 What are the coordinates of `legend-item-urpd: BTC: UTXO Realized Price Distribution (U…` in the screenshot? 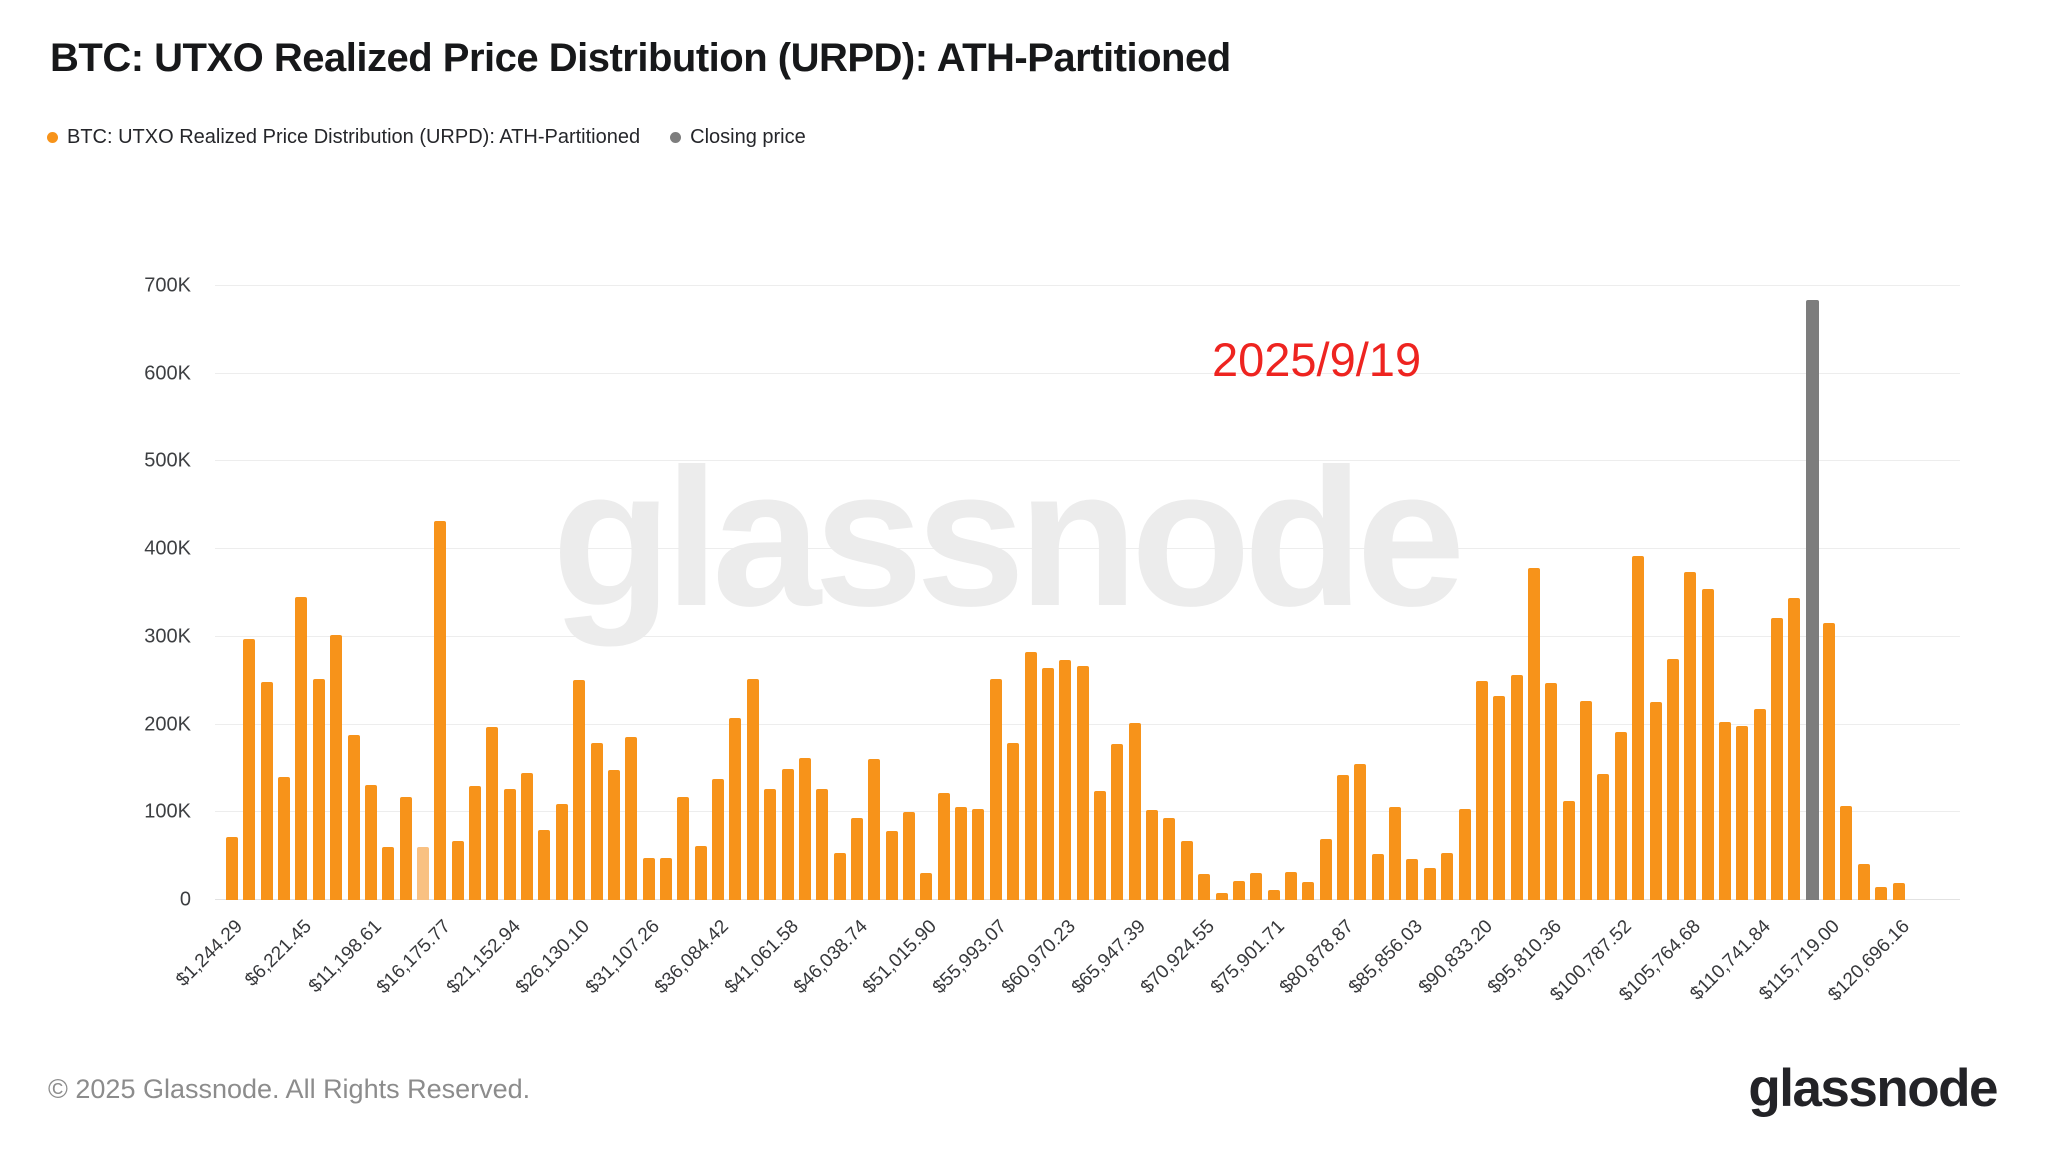 It's located at (343, 137).